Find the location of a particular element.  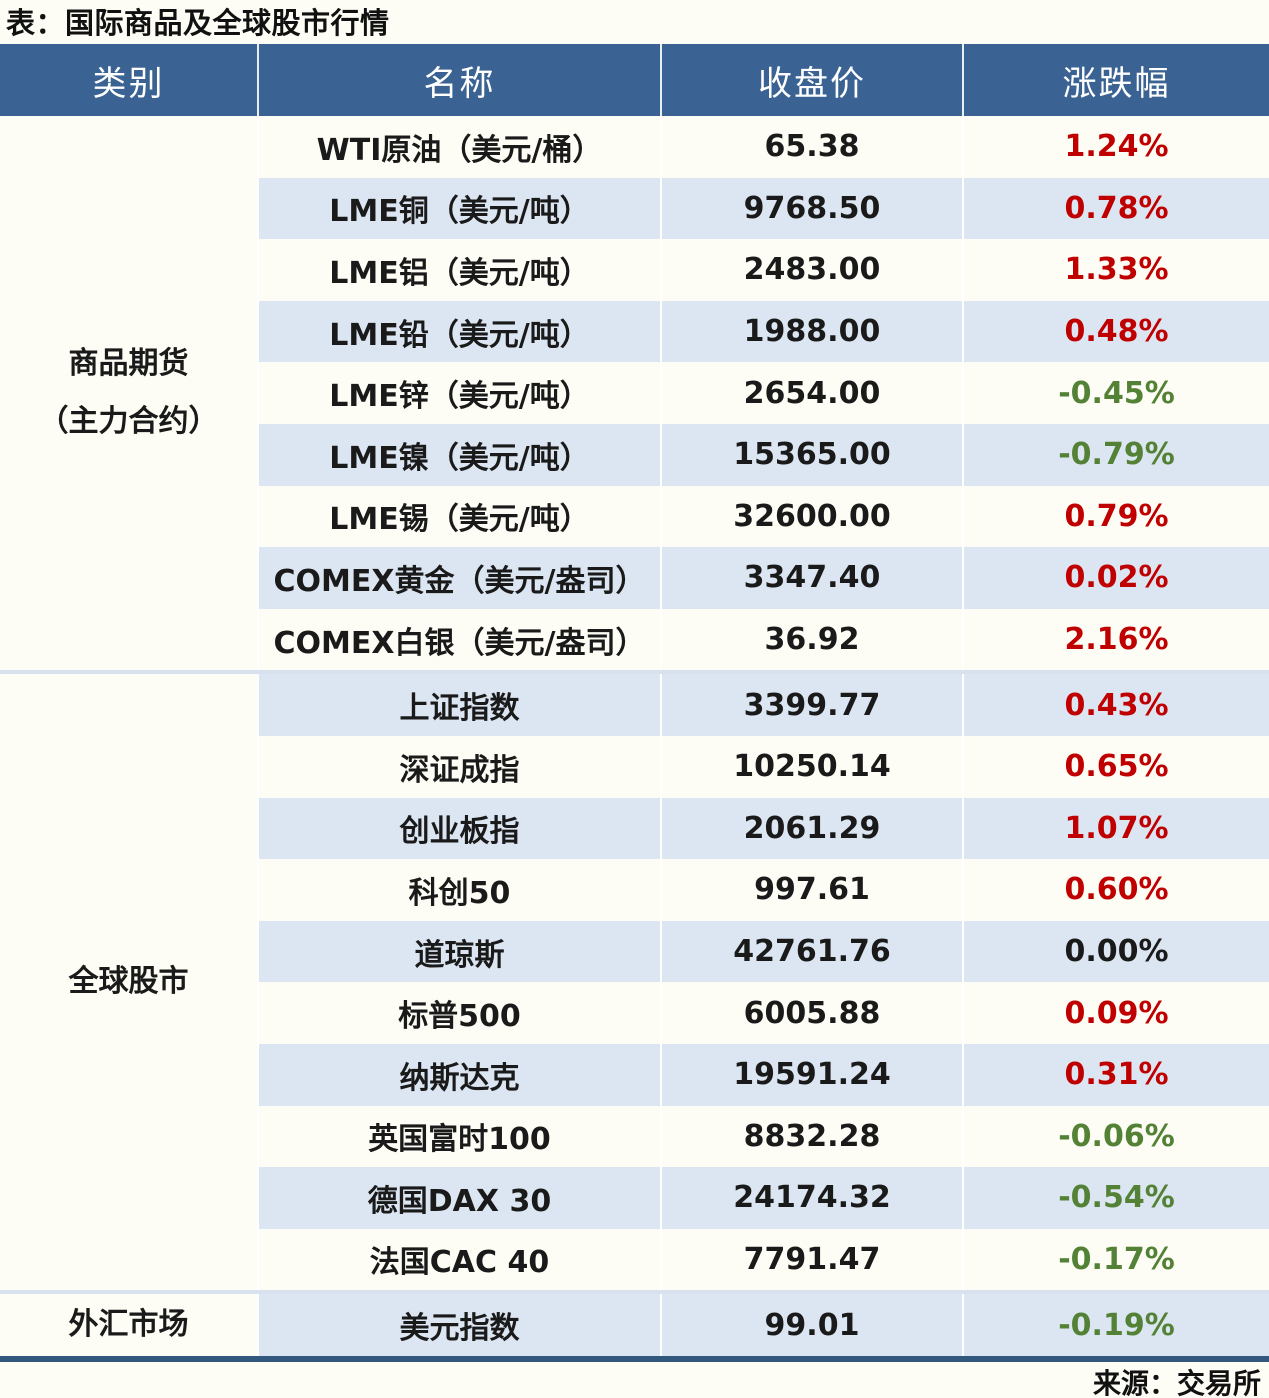

table-row: LME铅（美元/吨） 1988.00 0.48% is located at coordinates (634, 331).